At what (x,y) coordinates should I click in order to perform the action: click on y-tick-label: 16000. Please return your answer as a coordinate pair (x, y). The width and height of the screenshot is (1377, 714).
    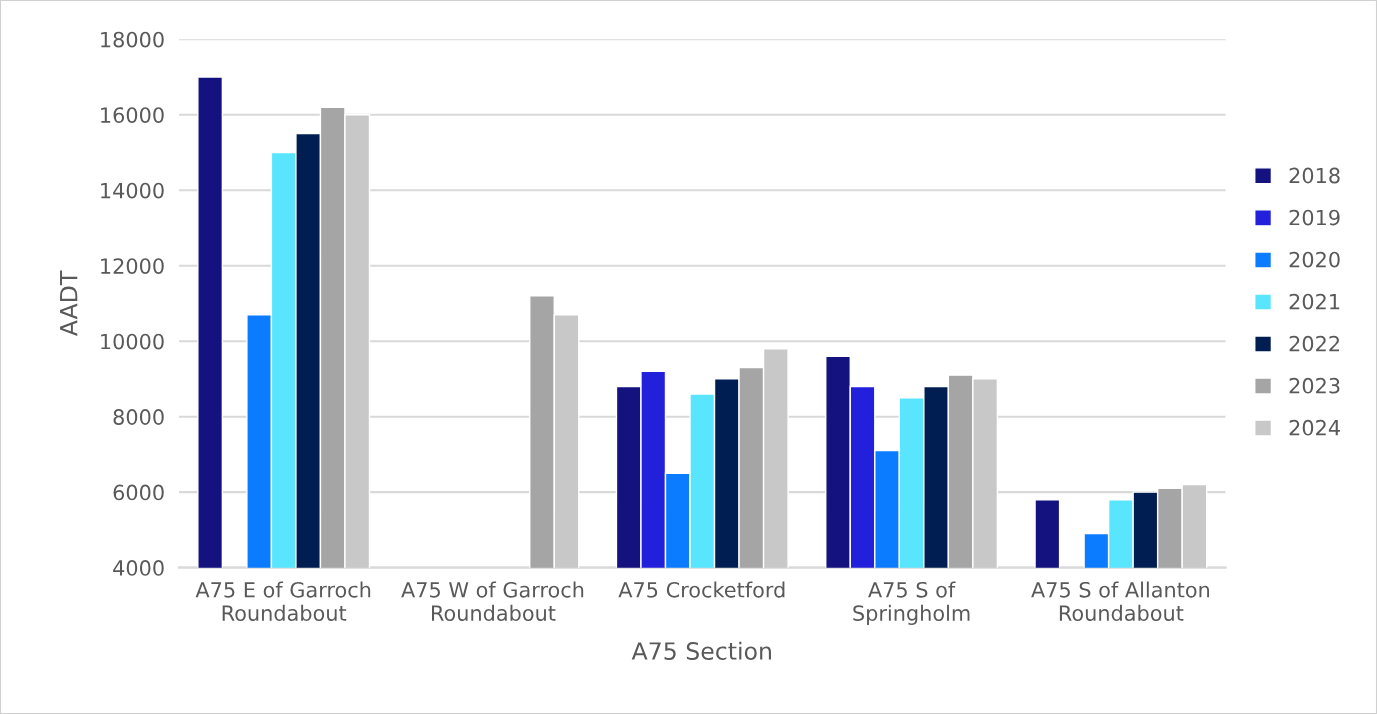
    Looking at the image, I should click on (132, 115).